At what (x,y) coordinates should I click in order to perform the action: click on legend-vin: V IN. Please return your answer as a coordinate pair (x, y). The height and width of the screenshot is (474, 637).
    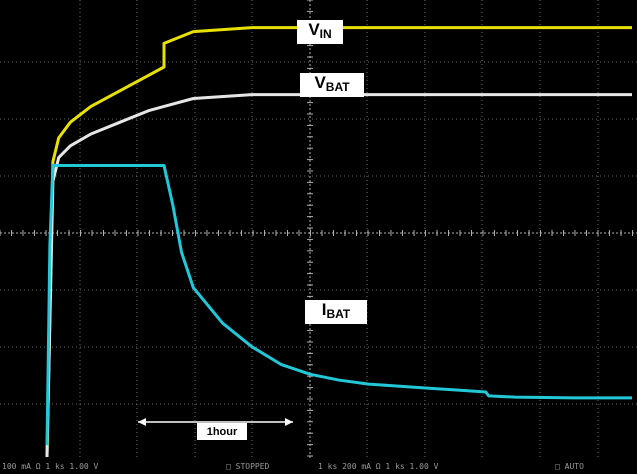
    Looking at the image, I should click on (320, 32).